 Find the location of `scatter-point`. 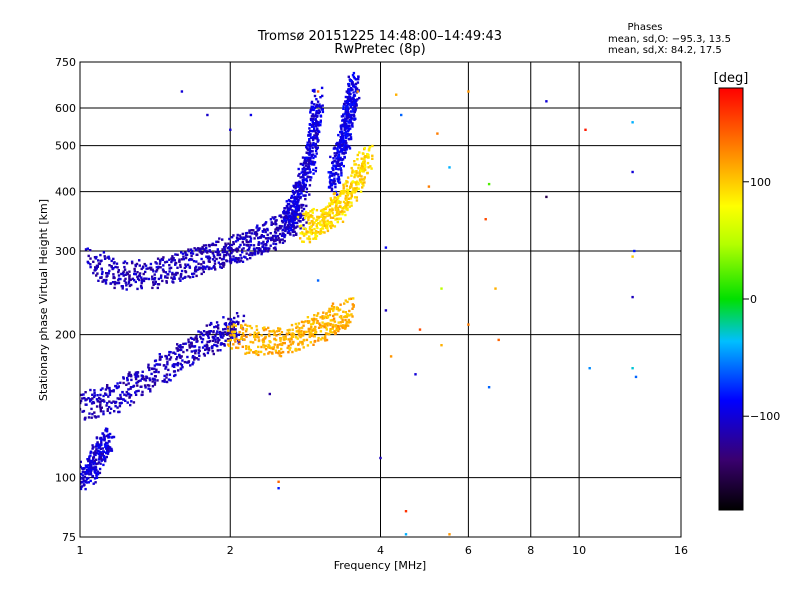

scatter-point is located at coordinates (489, 387).